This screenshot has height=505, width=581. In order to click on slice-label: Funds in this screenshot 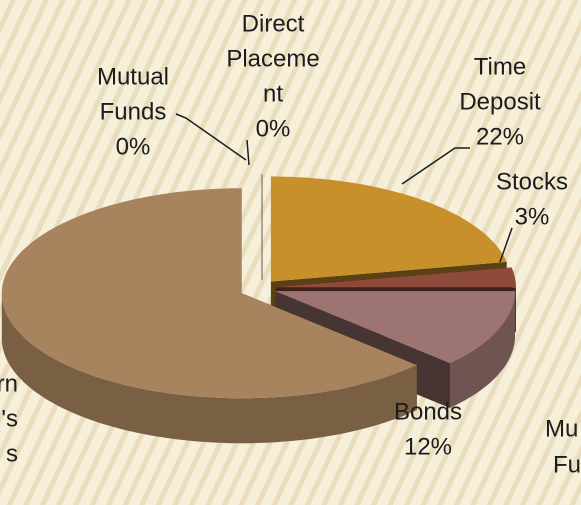, I will do `click(133, 111)`.